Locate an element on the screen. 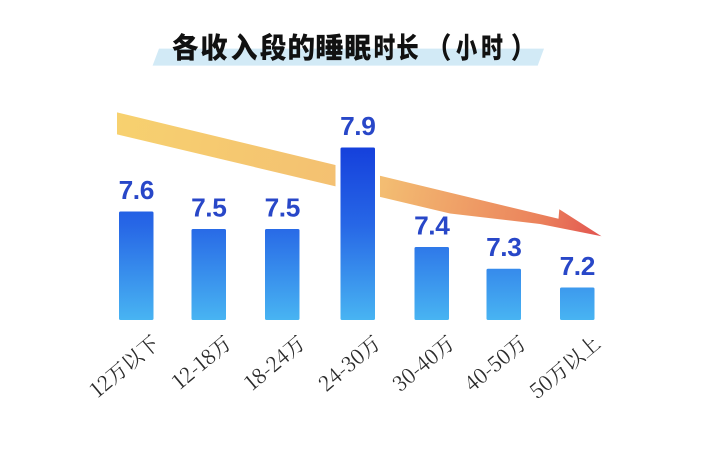 Image resolution: width=724 pixels, height=449 pixels. svg-text: 7.2 is located at coordinates (577, 266).